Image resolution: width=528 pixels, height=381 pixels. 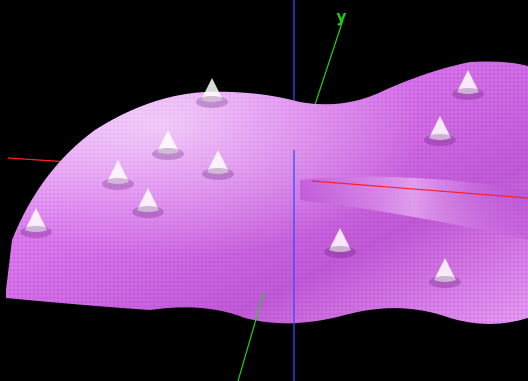 I want to click on y-axis-lower, so click(x=251, y=336).